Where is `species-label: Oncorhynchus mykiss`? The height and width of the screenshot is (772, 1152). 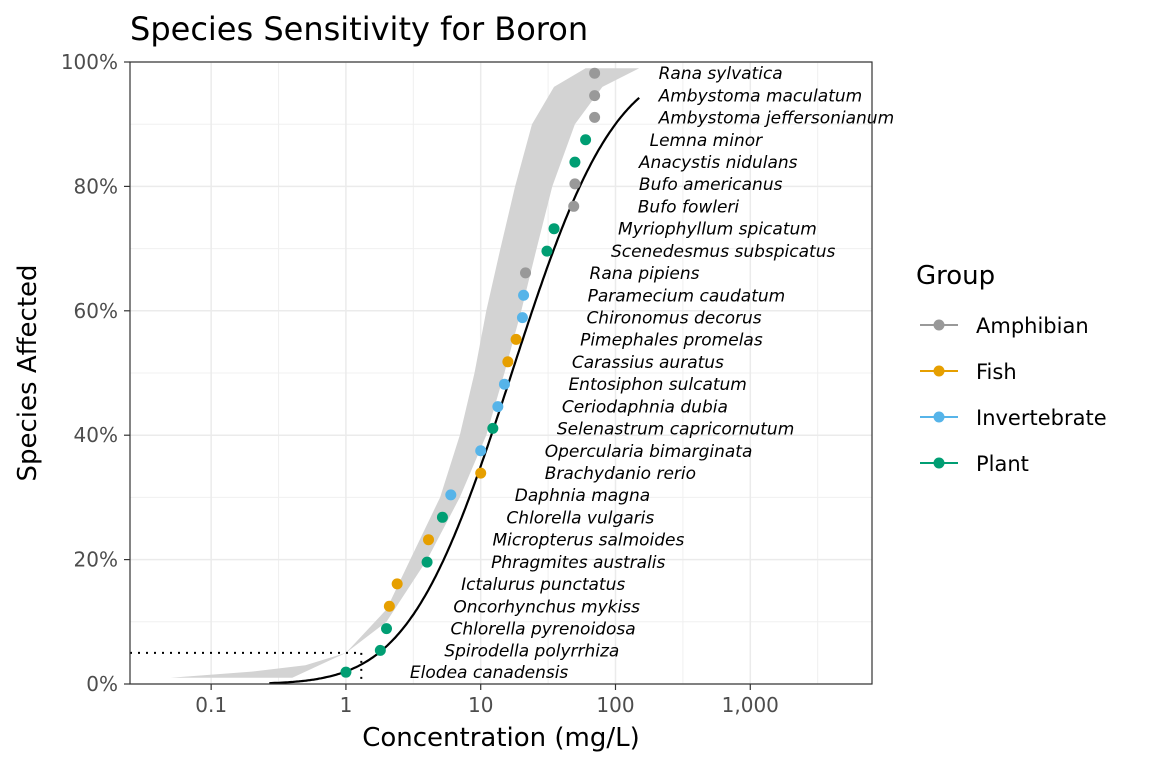
species-label: Oncorhynchus mykiss is located at coordinates (546, 607).